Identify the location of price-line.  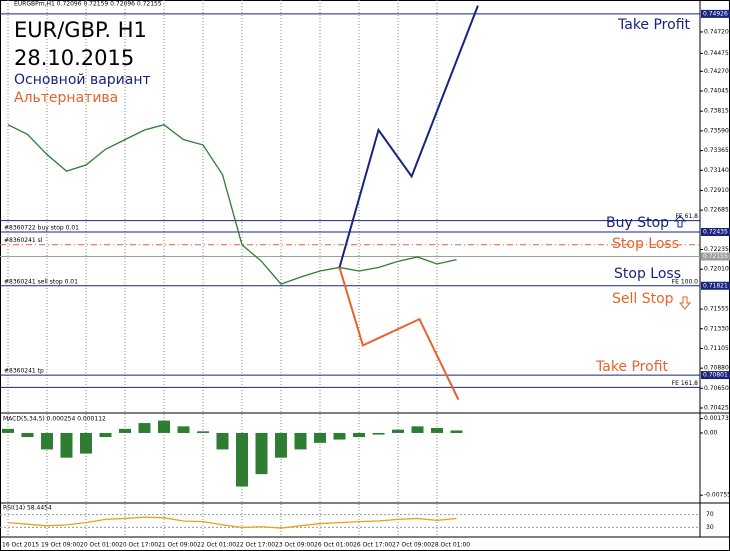
(232, 522).